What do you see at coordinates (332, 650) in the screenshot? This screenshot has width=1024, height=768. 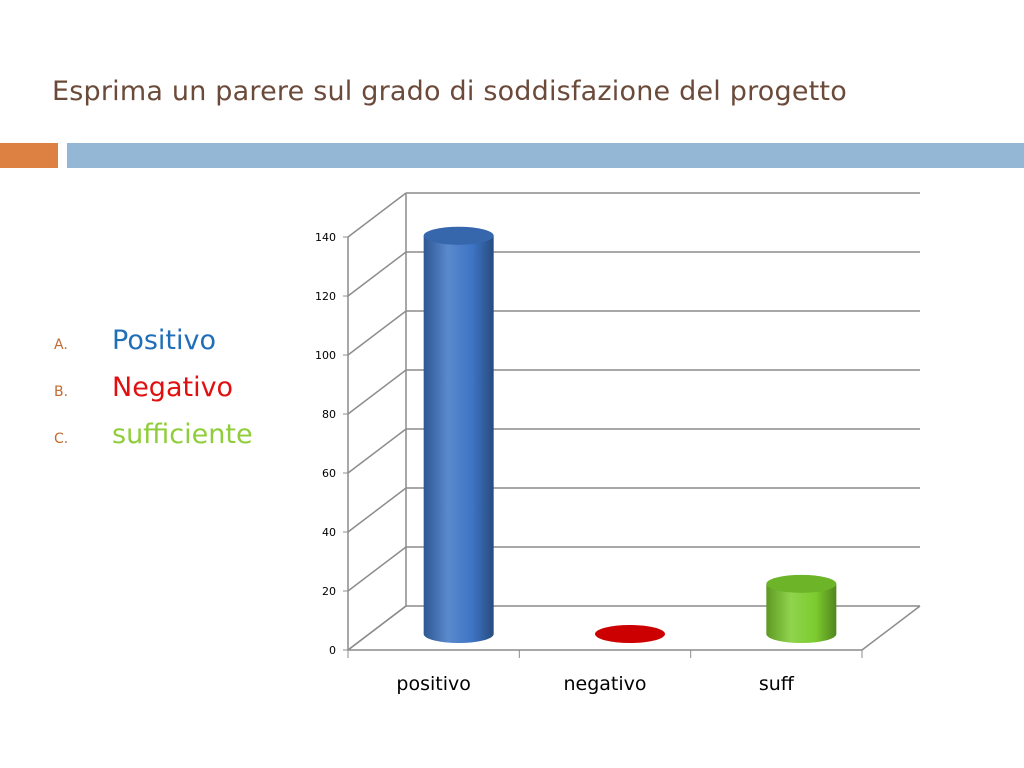 I see `y-tick-label: 0` at bounding box center [332, 650].